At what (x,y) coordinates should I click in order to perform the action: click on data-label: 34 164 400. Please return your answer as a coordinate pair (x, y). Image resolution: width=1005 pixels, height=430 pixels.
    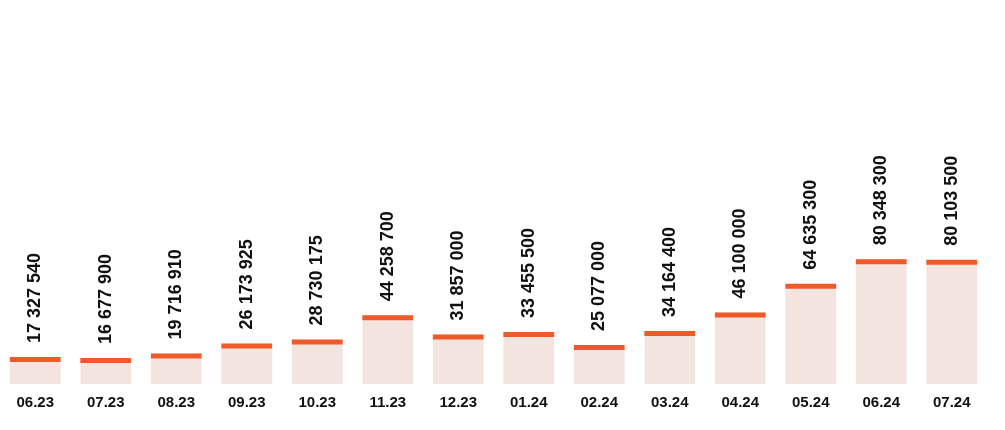
    Looking at the image, I should click on (668, 271).